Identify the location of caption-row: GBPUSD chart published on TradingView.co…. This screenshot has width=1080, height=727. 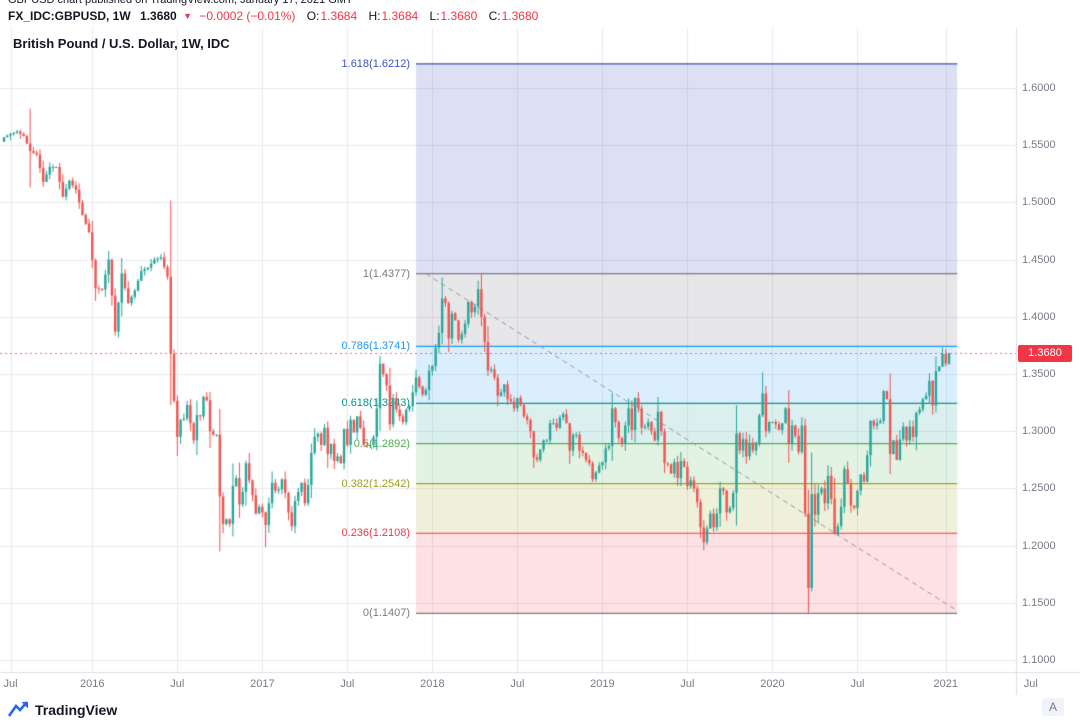
(180, 4).